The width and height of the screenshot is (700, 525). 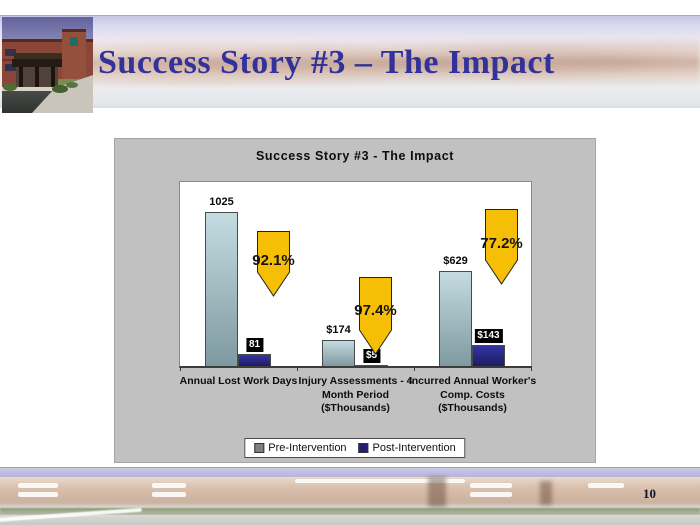 What do you see at coordinates (414, 448) in the screenshot?
I see `legend-label: Post-Intervention` at bounding box center [414, 448].